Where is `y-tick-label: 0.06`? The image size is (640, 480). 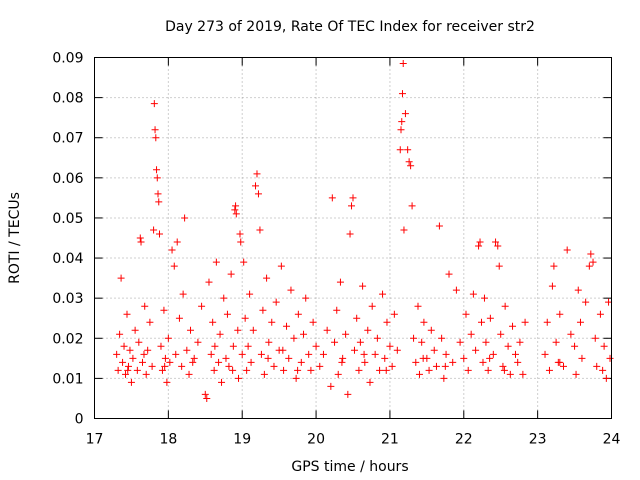
y-tick-label: 0.06 is located at coordinates (67, 179).